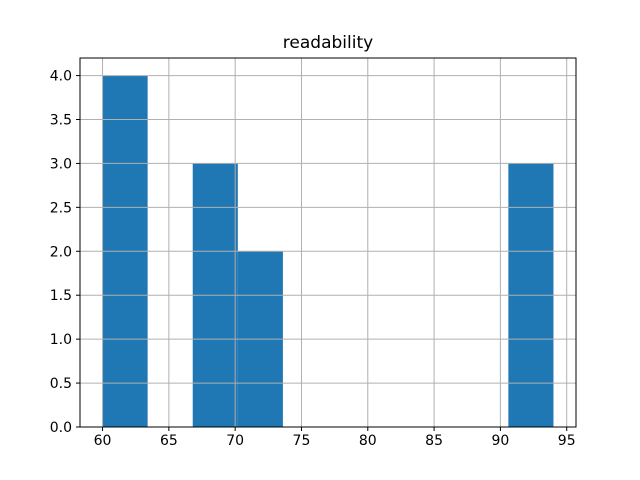 This screenshot has width=640, height=480. What do you see at coordinates (61, 164) in the screenshot?
I see `y-tick-label: 3.0` at bounding box center [61, 164].